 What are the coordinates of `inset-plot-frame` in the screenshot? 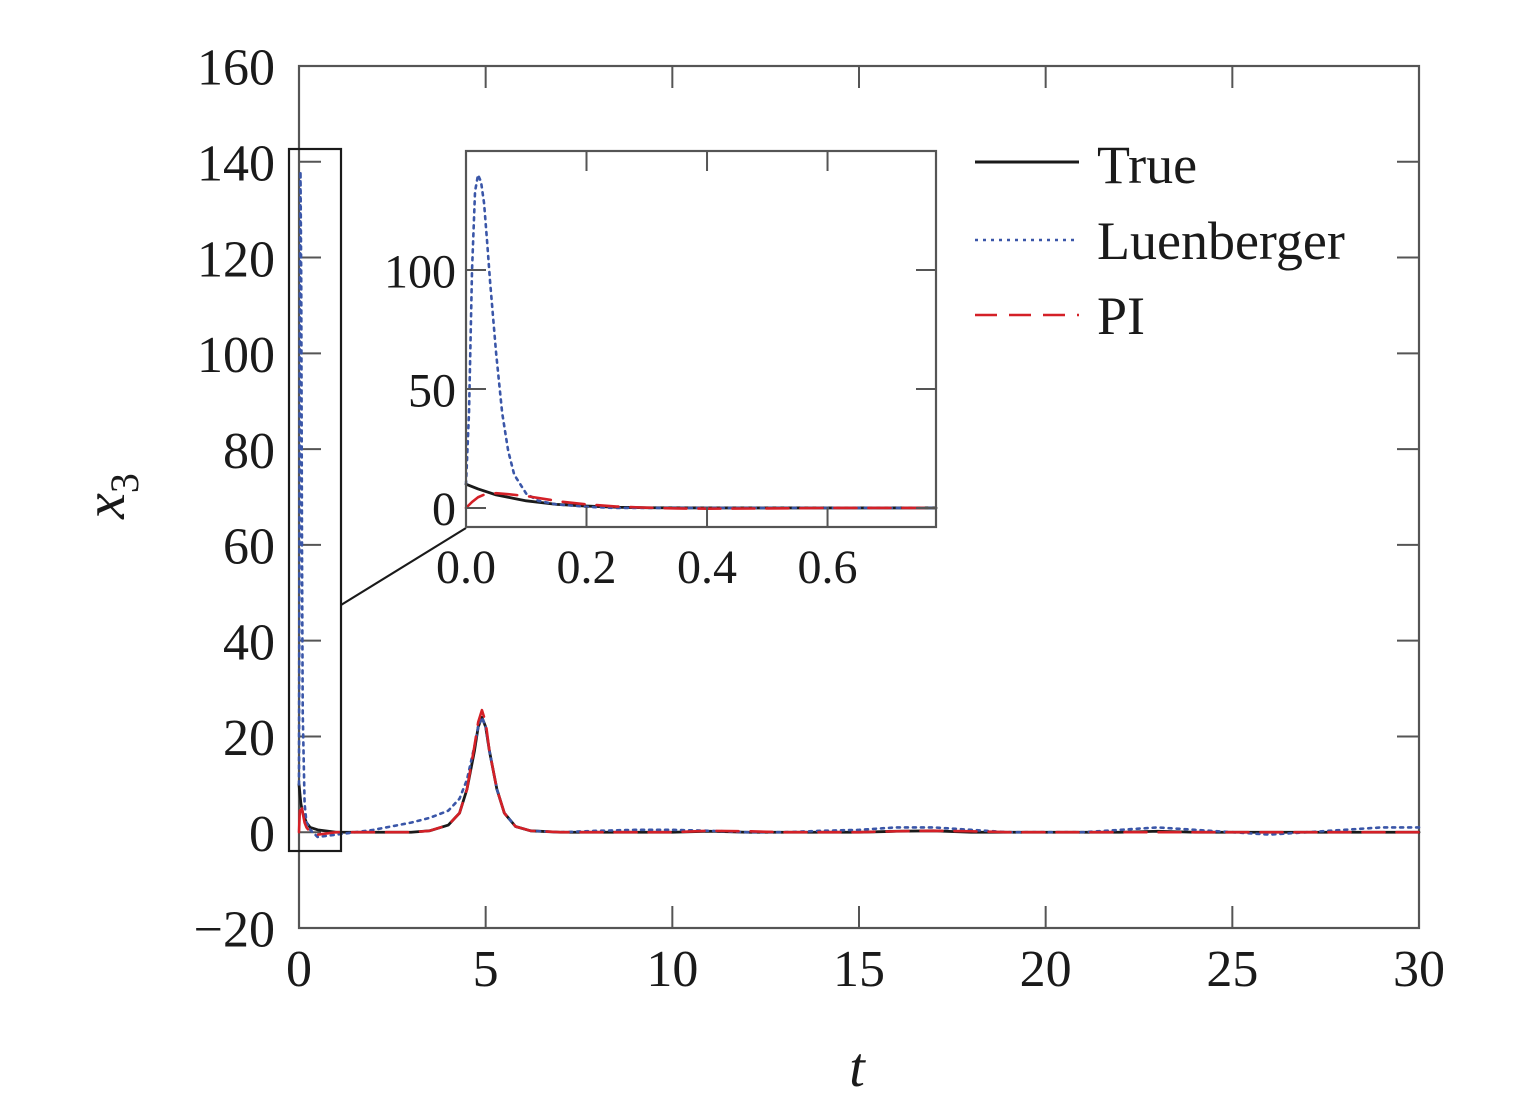 It's located at (701, 339).